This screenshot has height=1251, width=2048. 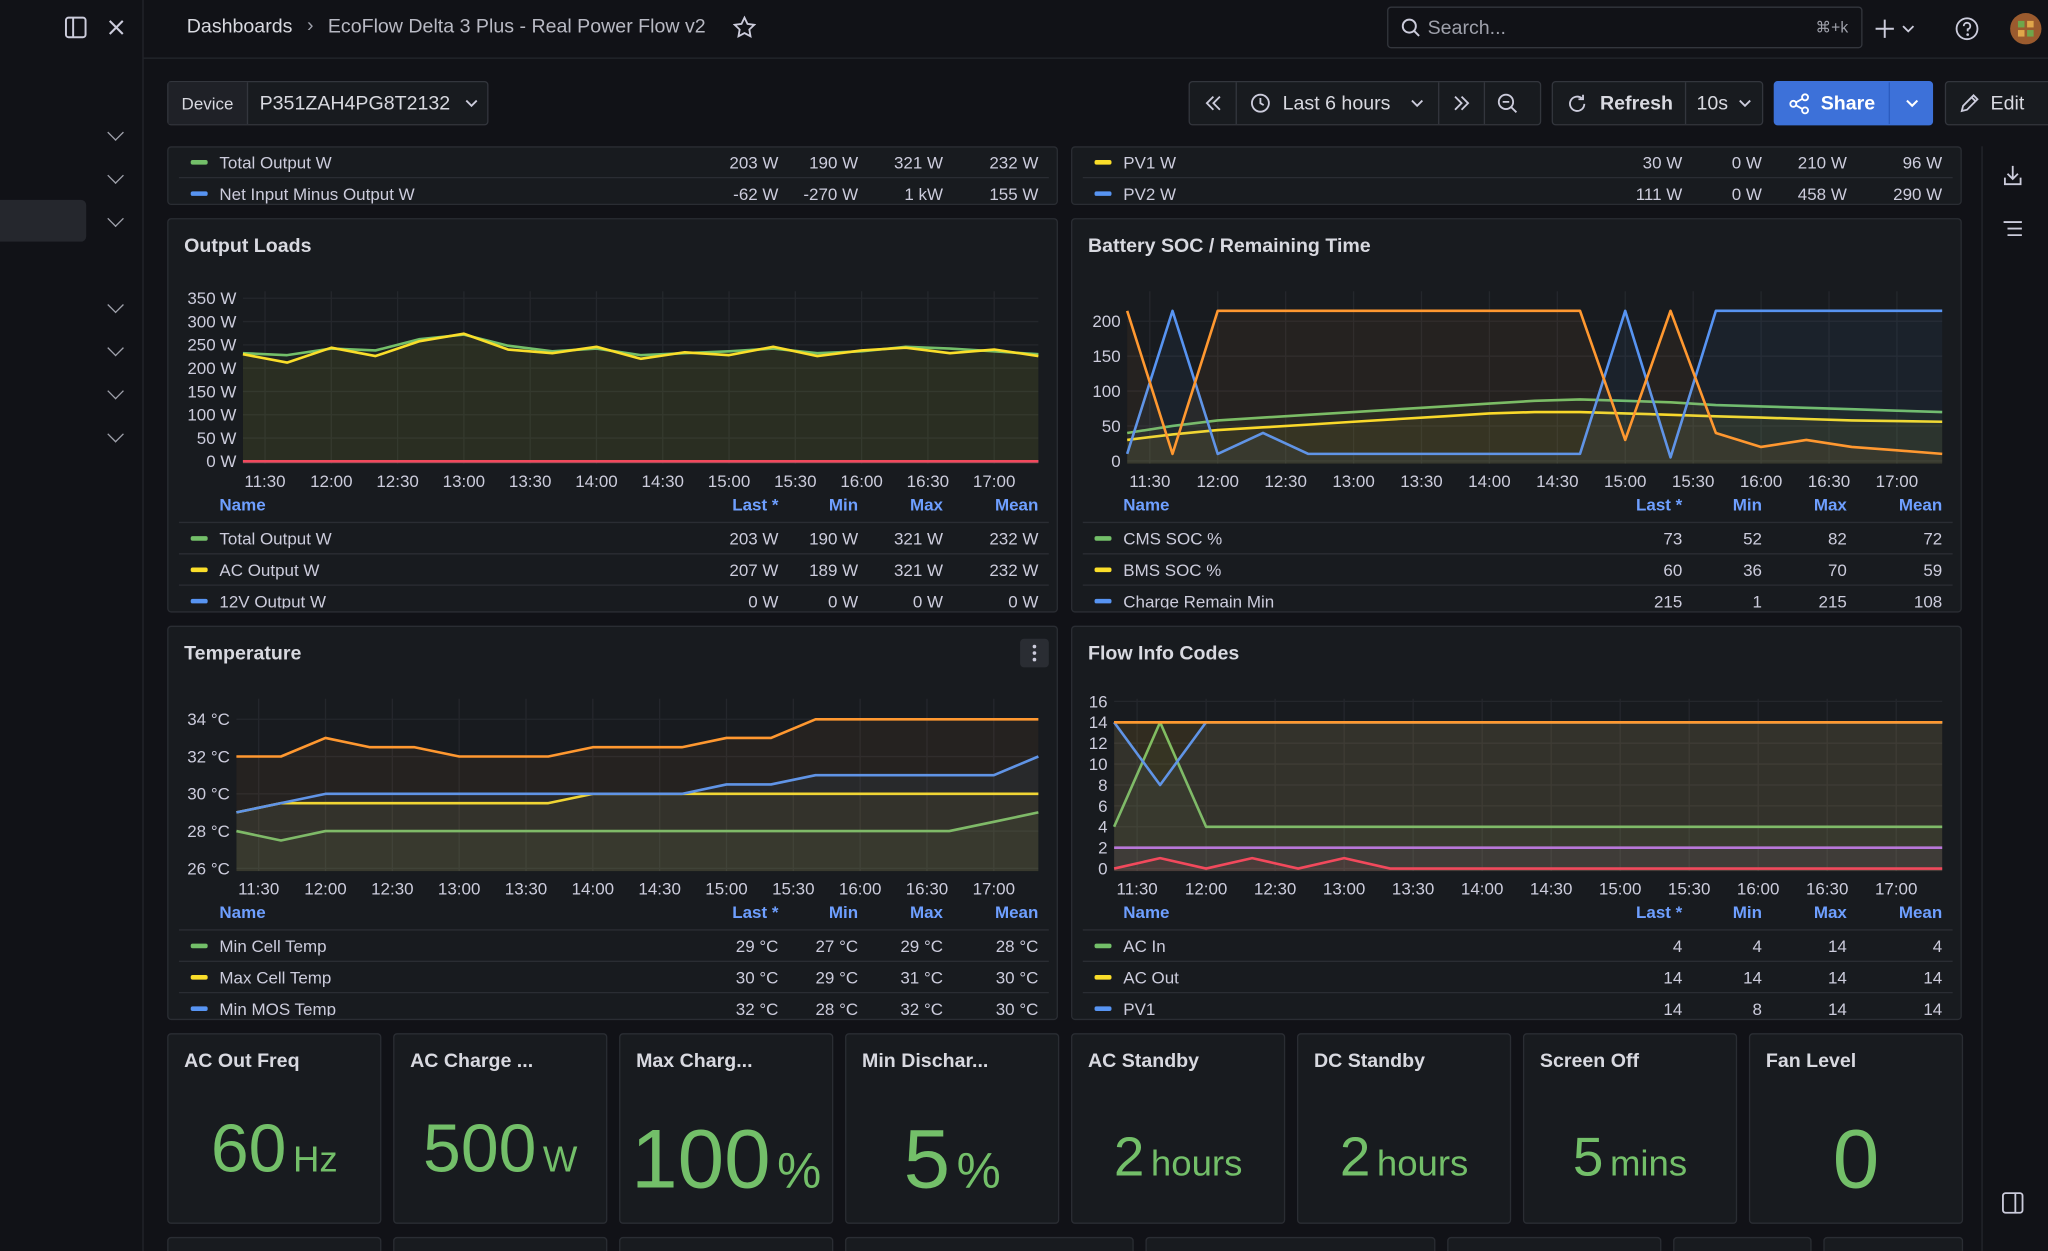 I want to click on close-icon, so click(x=116, y=27).